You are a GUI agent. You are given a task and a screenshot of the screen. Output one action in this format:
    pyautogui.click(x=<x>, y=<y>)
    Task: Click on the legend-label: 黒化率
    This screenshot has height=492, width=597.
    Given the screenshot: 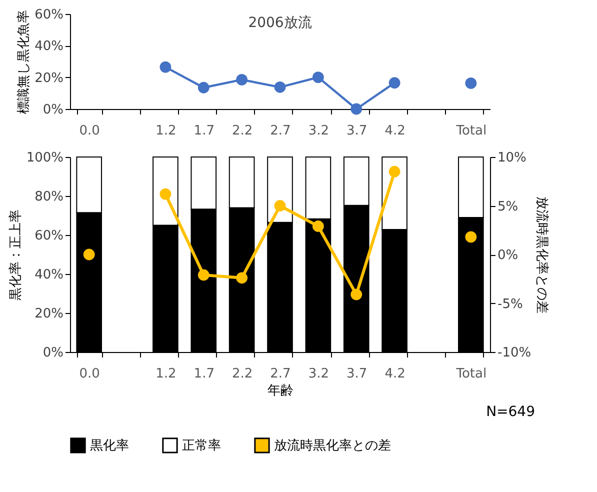 What is the action you would take?
    pyautogui.click(x=109, y=445)
    